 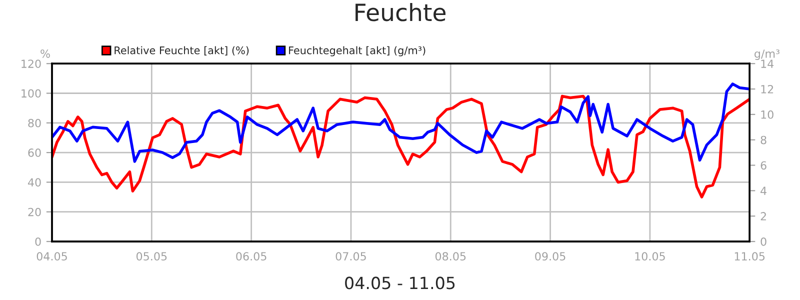 I want to click on chart-title: Feuchte, so click(x=401, y=12).